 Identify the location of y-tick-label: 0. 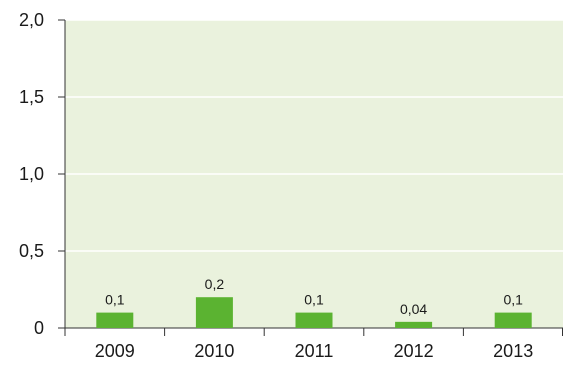
(39, 328).